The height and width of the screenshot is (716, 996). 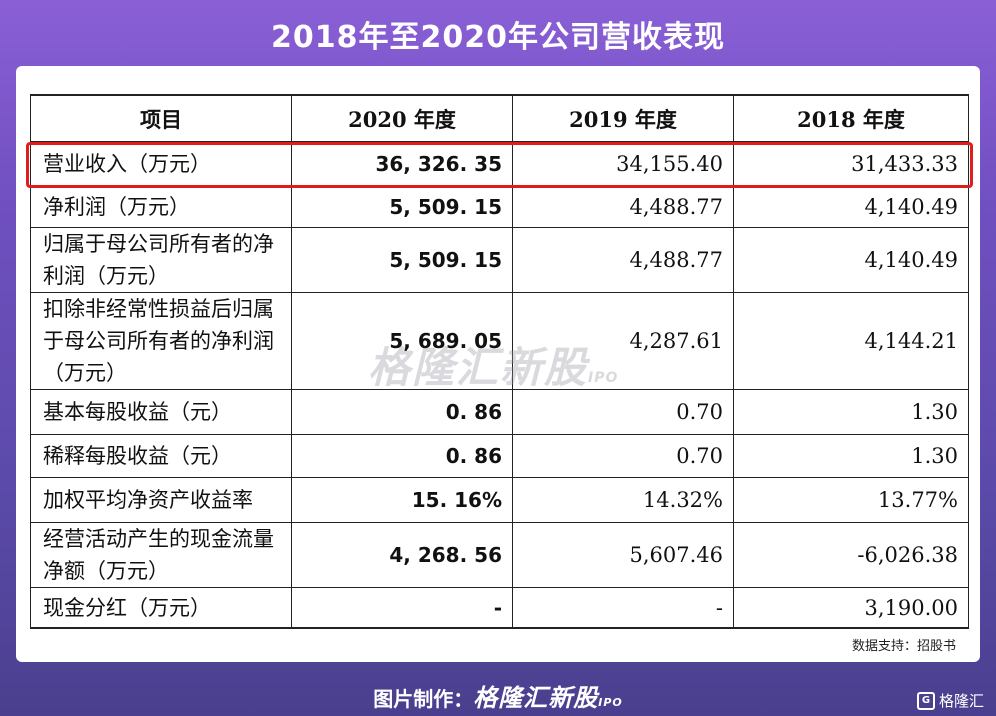 I want to click on footer-credit: 图片制作：格隆汇新股IPO, so click(x=498, y=695).